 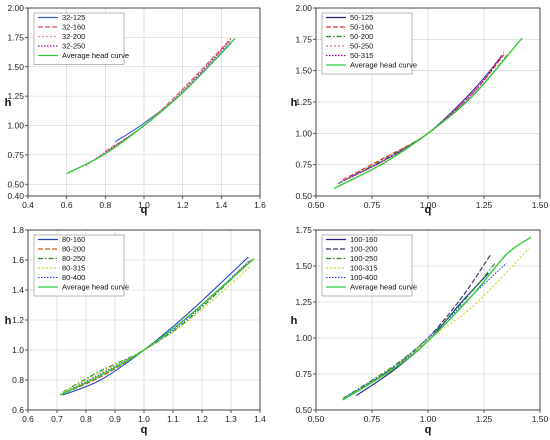 What do you see at coordinates (361, 36) in the screenshot?
I see `legend-label: 50-200` at bounding box center [361, 36].